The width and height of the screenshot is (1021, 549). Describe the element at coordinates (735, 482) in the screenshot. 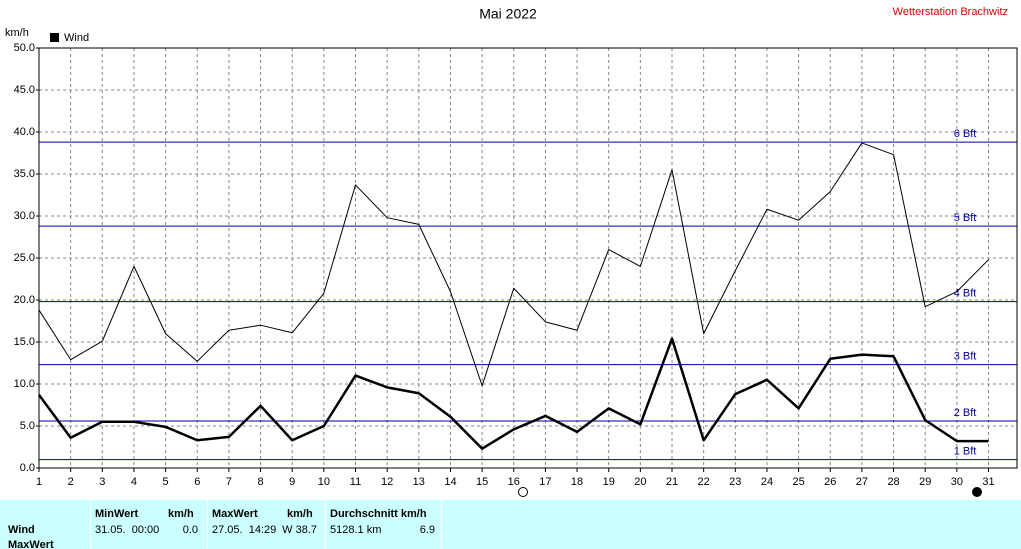

I see `x-tick-label: 23` at that location.